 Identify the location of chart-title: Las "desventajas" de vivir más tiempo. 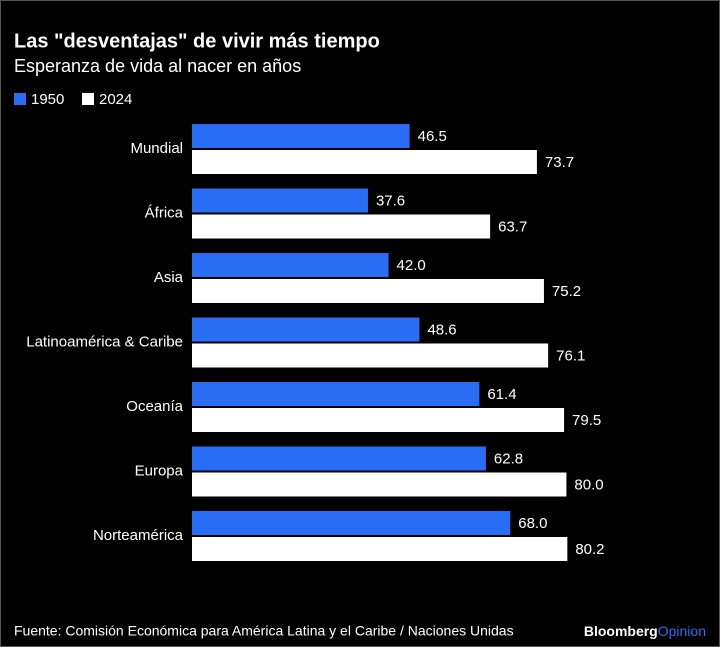
(197, 41).